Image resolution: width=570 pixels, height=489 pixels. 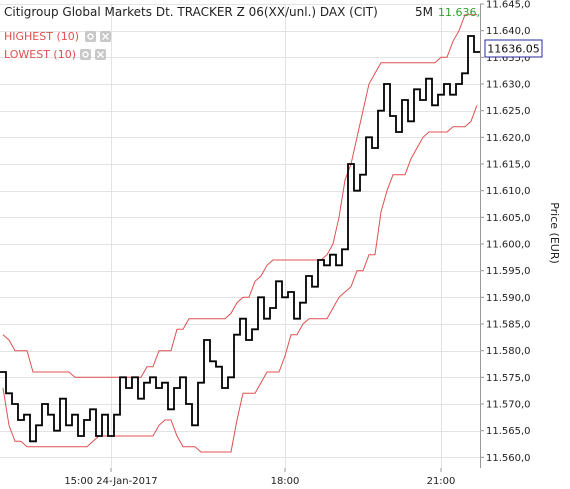 What do you see at coordinates (508, 138) in the screenshot?
I see `y-tick-label: 11.620,0` at bounding box center [508, 138].